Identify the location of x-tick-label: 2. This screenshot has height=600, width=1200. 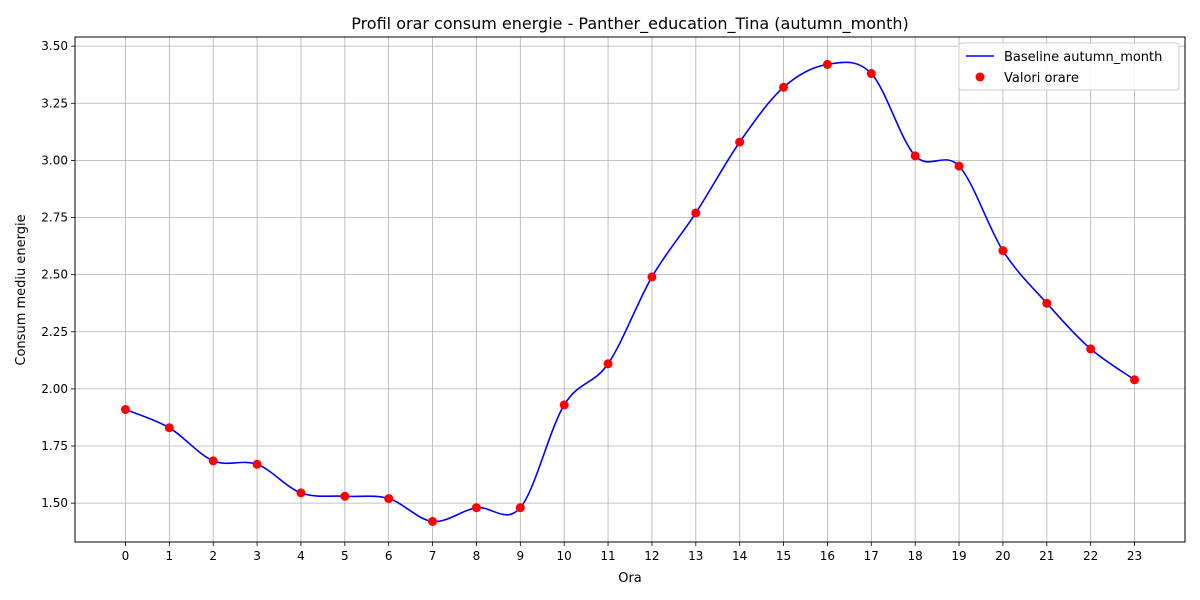
(213, 556).